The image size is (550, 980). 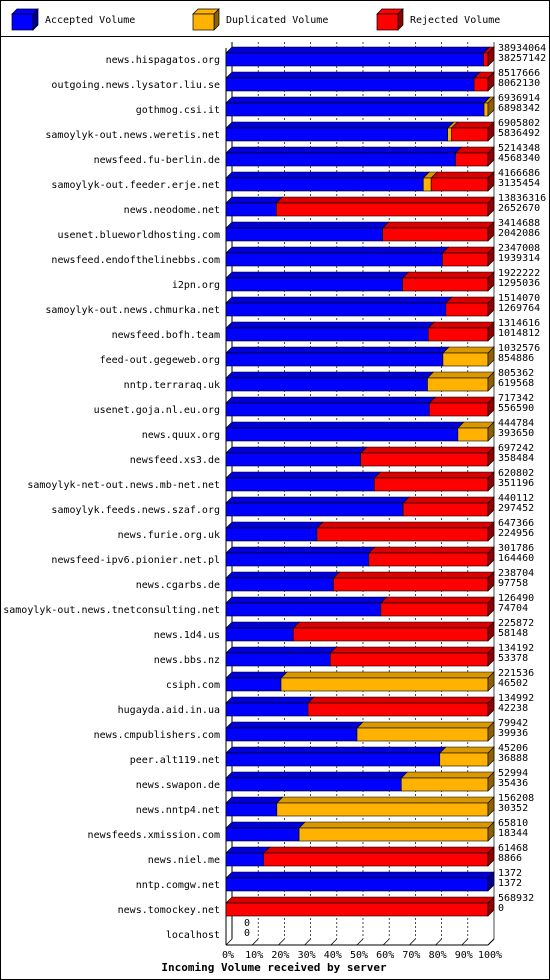 What do you see at coordinates (175, 760) in the screenshot?
I see `category-label: peer.alt119.net` at bounding box center [175, 760].